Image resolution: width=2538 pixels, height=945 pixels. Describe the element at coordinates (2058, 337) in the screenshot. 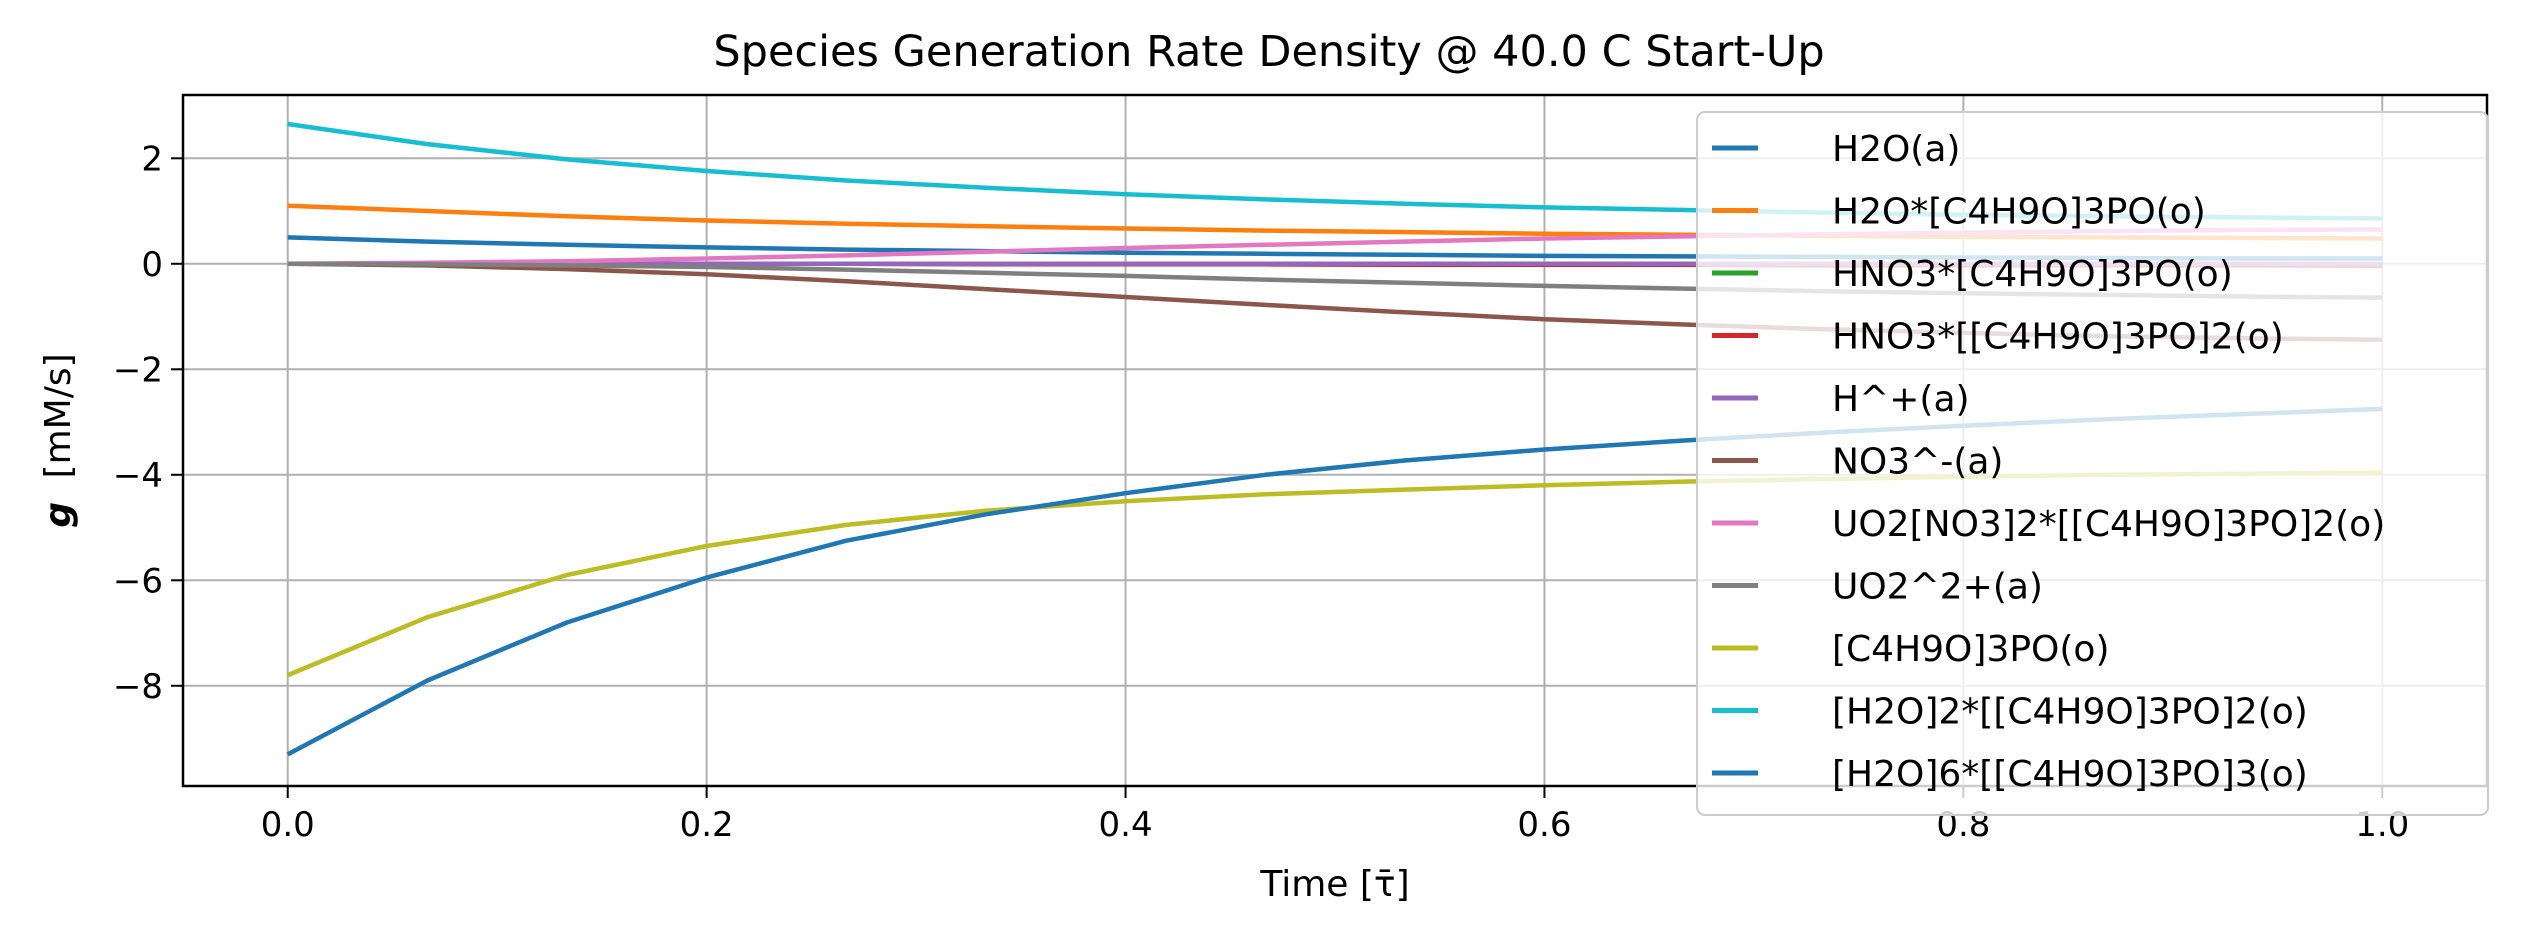

I see `legend-label: HNO3*[[C4H9O]3PO]2(o)` at that location.